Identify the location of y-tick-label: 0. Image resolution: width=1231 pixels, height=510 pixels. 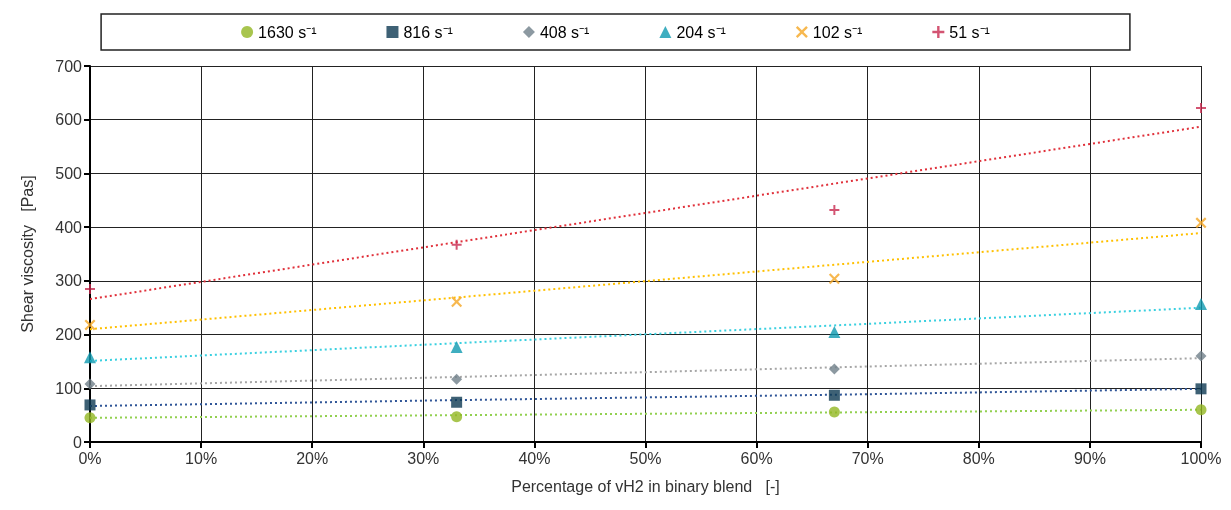
(78, 442).